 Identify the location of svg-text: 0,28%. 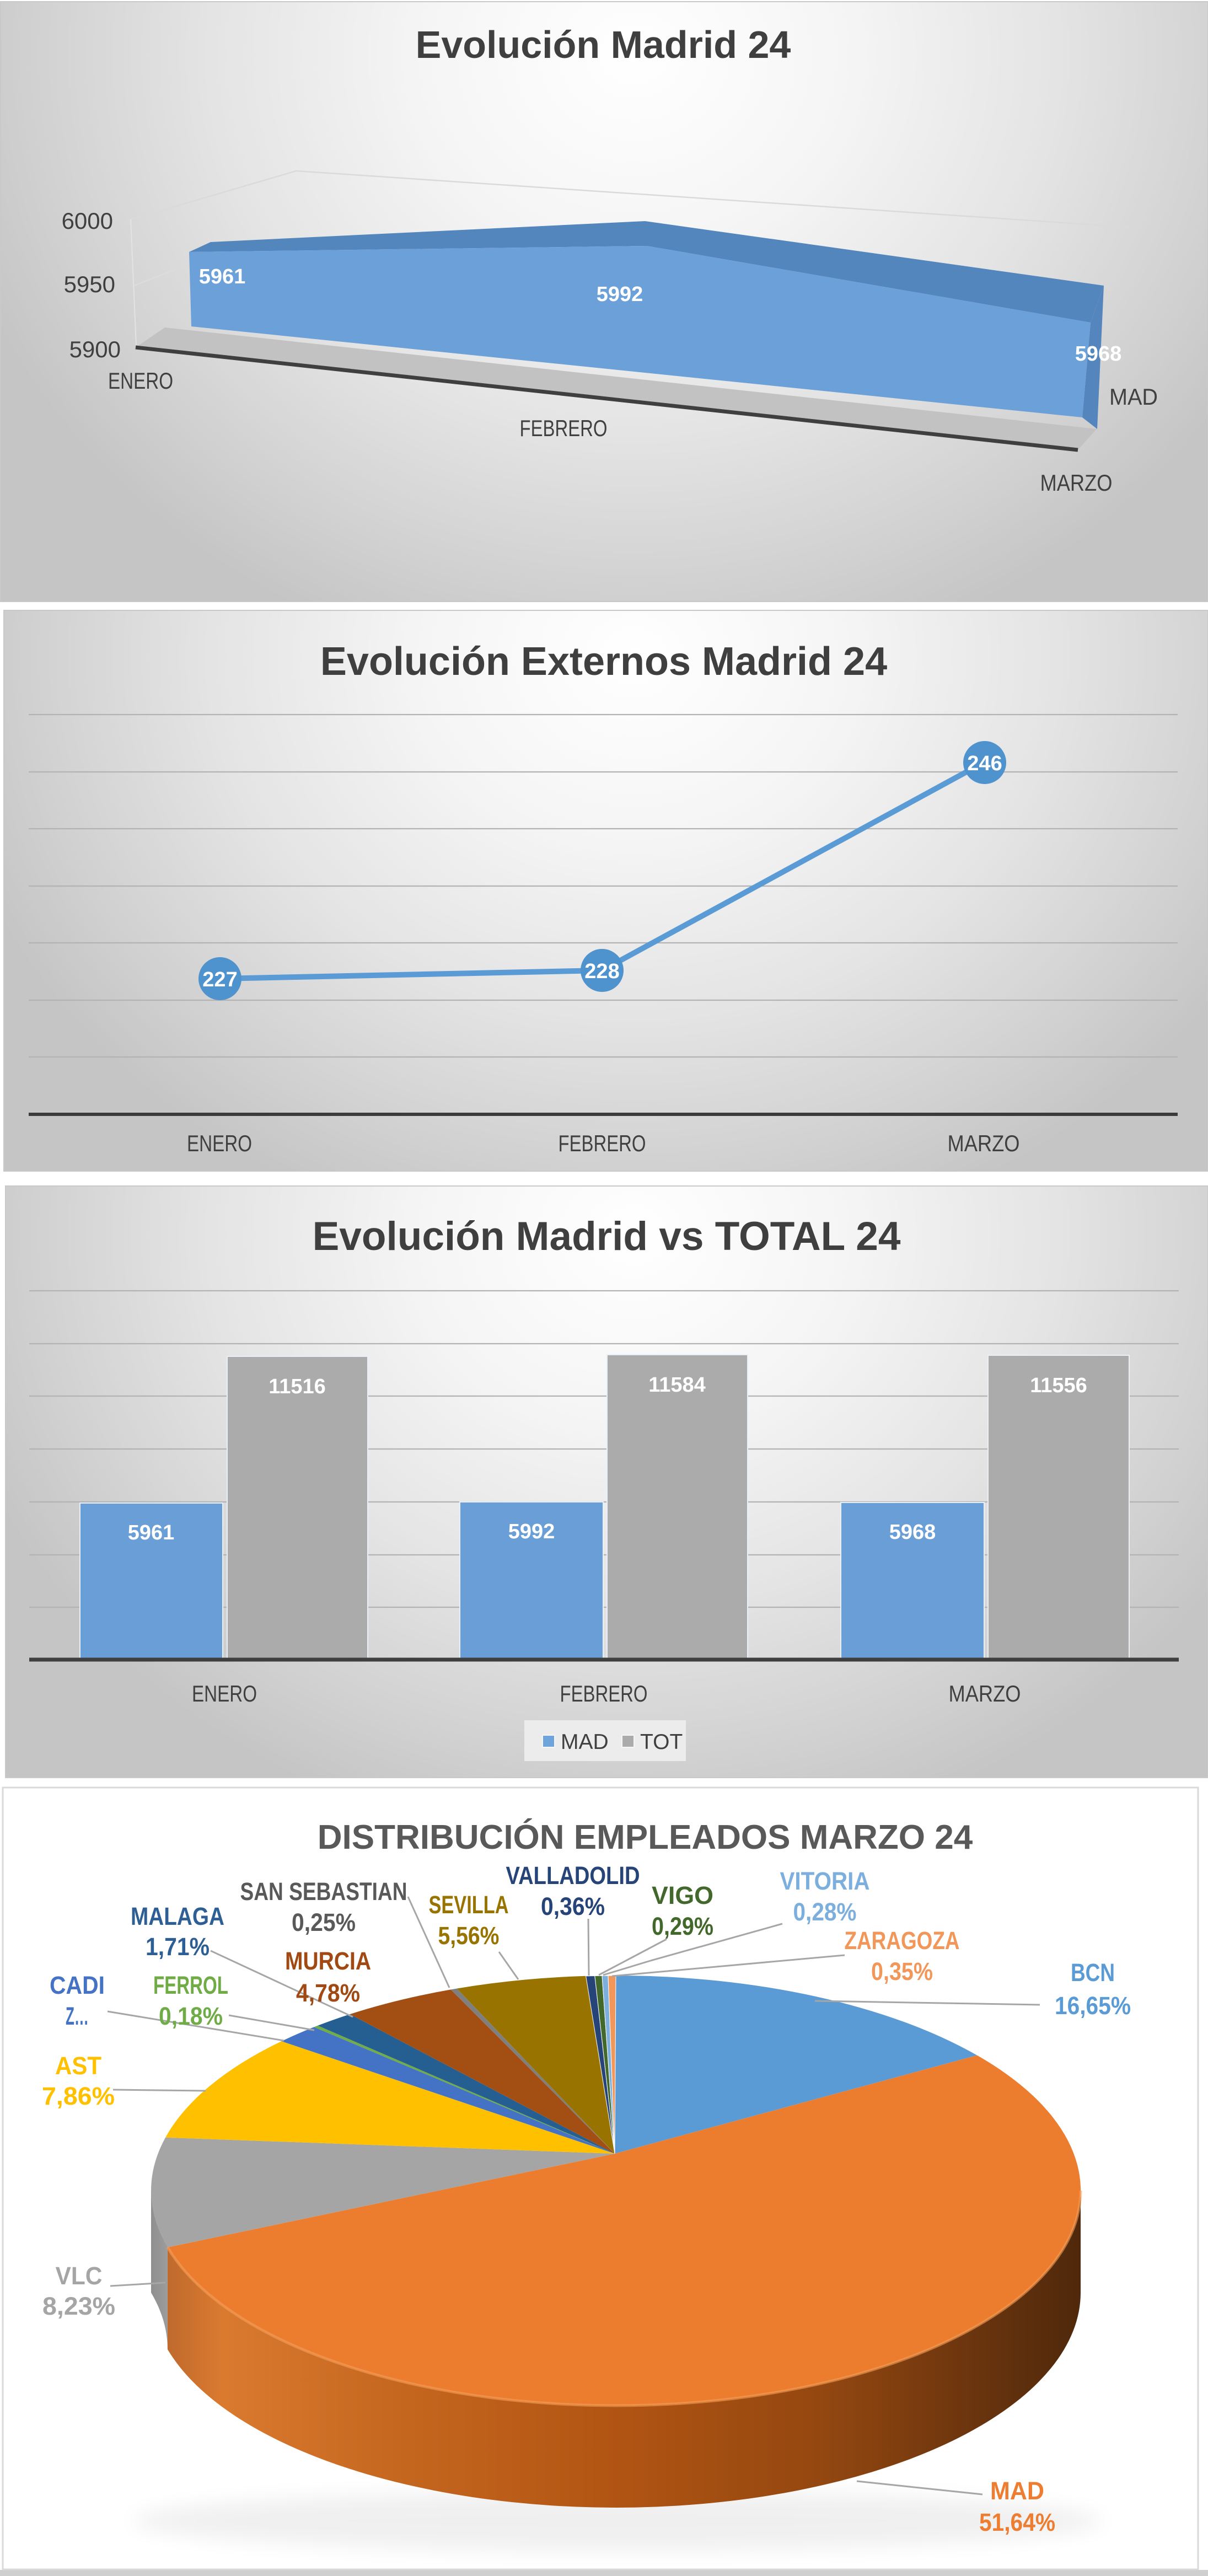
(825, 1912).